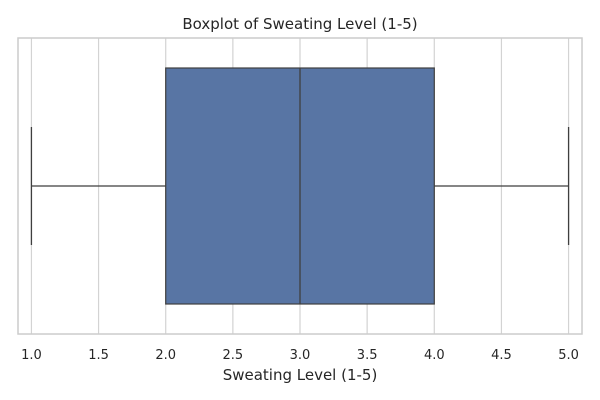  What do you see at coordinates (300, 375) in the screenshot?
I see `x-axis-label: Sweating Level (1-5)` at bounding box center [300, 375].